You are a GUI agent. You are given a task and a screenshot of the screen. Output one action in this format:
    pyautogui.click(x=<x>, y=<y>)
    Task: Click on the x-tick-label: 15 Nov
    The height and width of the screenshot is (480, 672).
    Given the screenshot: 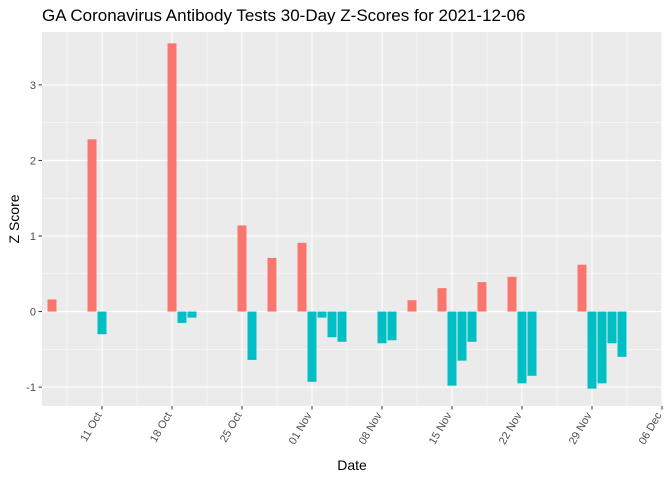 What is the action you would take?
    pyautogui.click(x=441, y=428)
    